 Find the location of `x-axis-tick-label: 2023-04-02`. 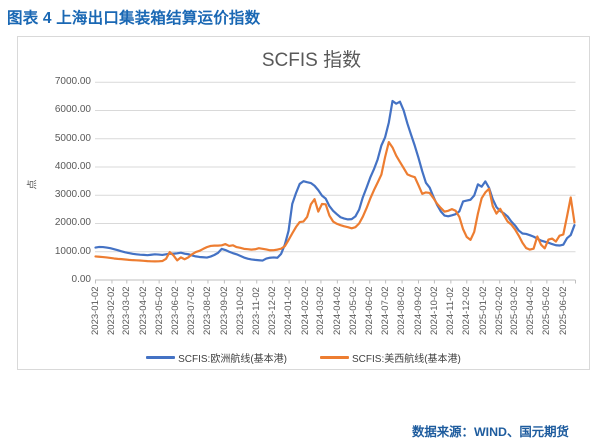

x-axis-tick-label: 2023-04-02 is located at coordinates (143, 310).